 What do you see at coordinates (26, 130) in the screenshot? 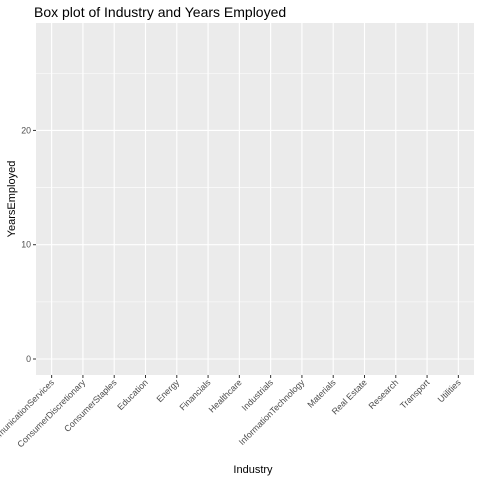
I see `y-tick-label: 20` at bounding box center [26, 130].